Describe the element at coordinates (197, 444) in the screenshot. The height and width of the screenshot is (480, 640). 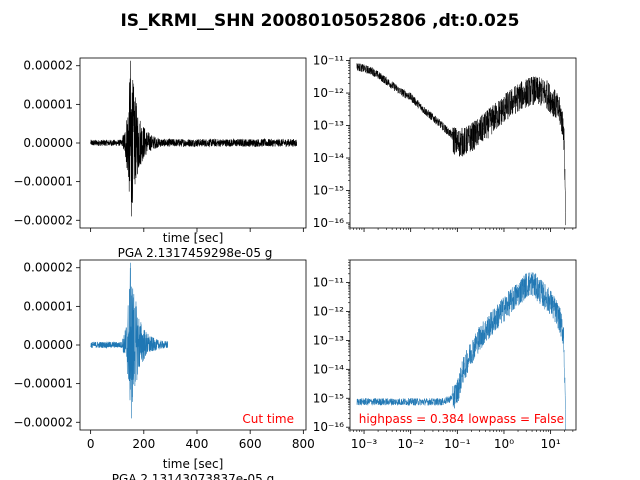
I see `x-tick-label: 400` at that location.